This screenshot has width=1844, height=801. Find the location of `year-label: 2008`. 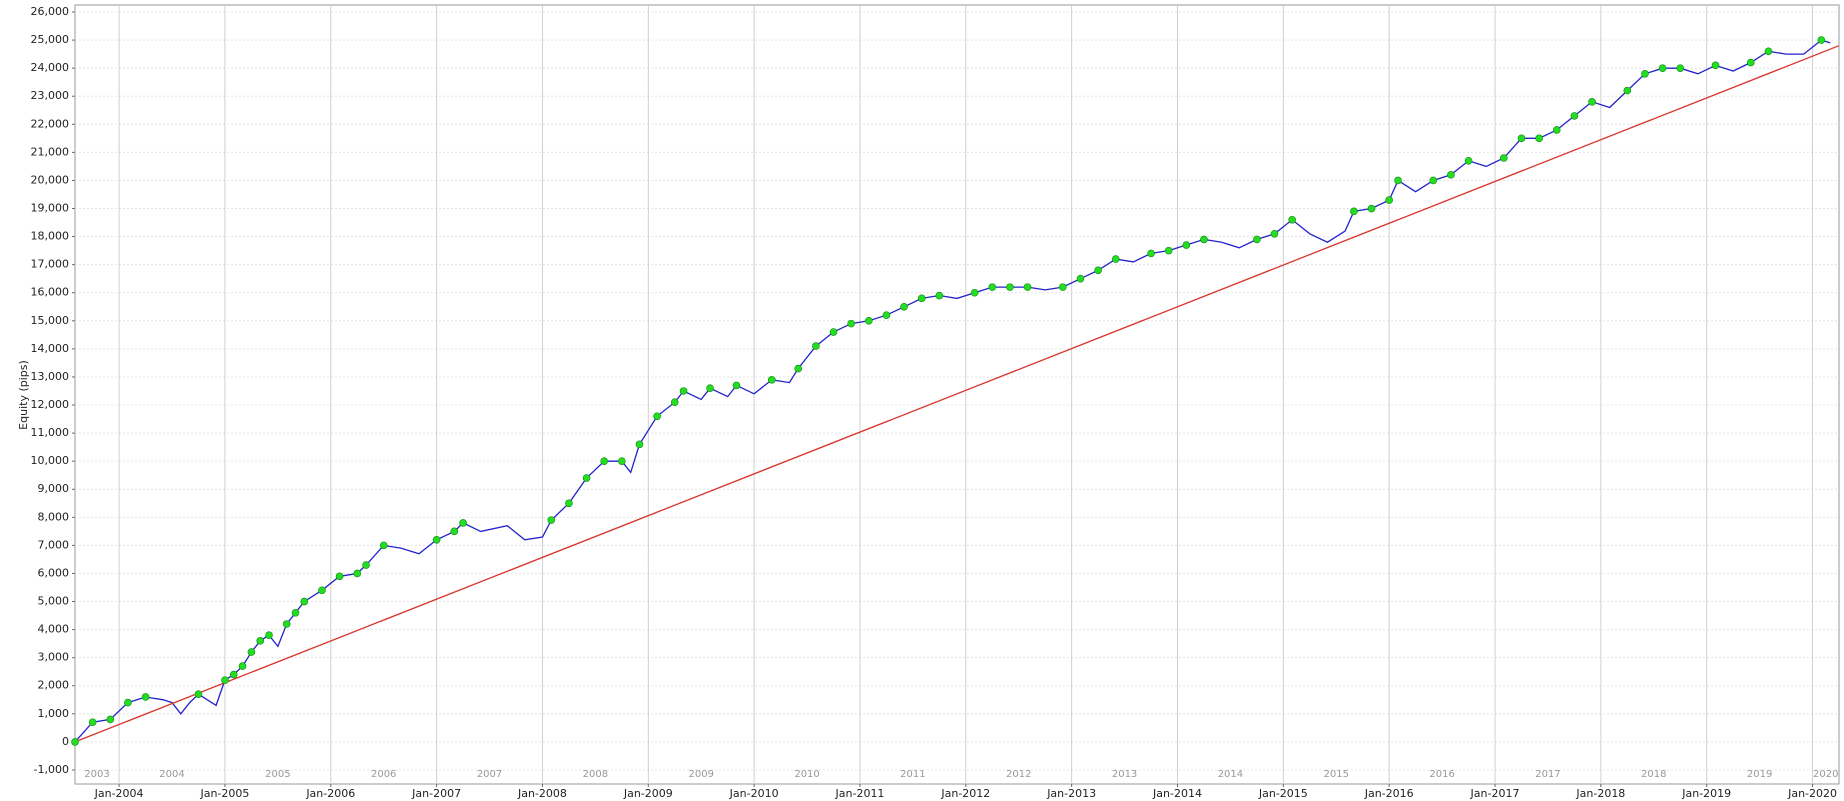

year-label: 2008 is located at coordinates (595, 774).